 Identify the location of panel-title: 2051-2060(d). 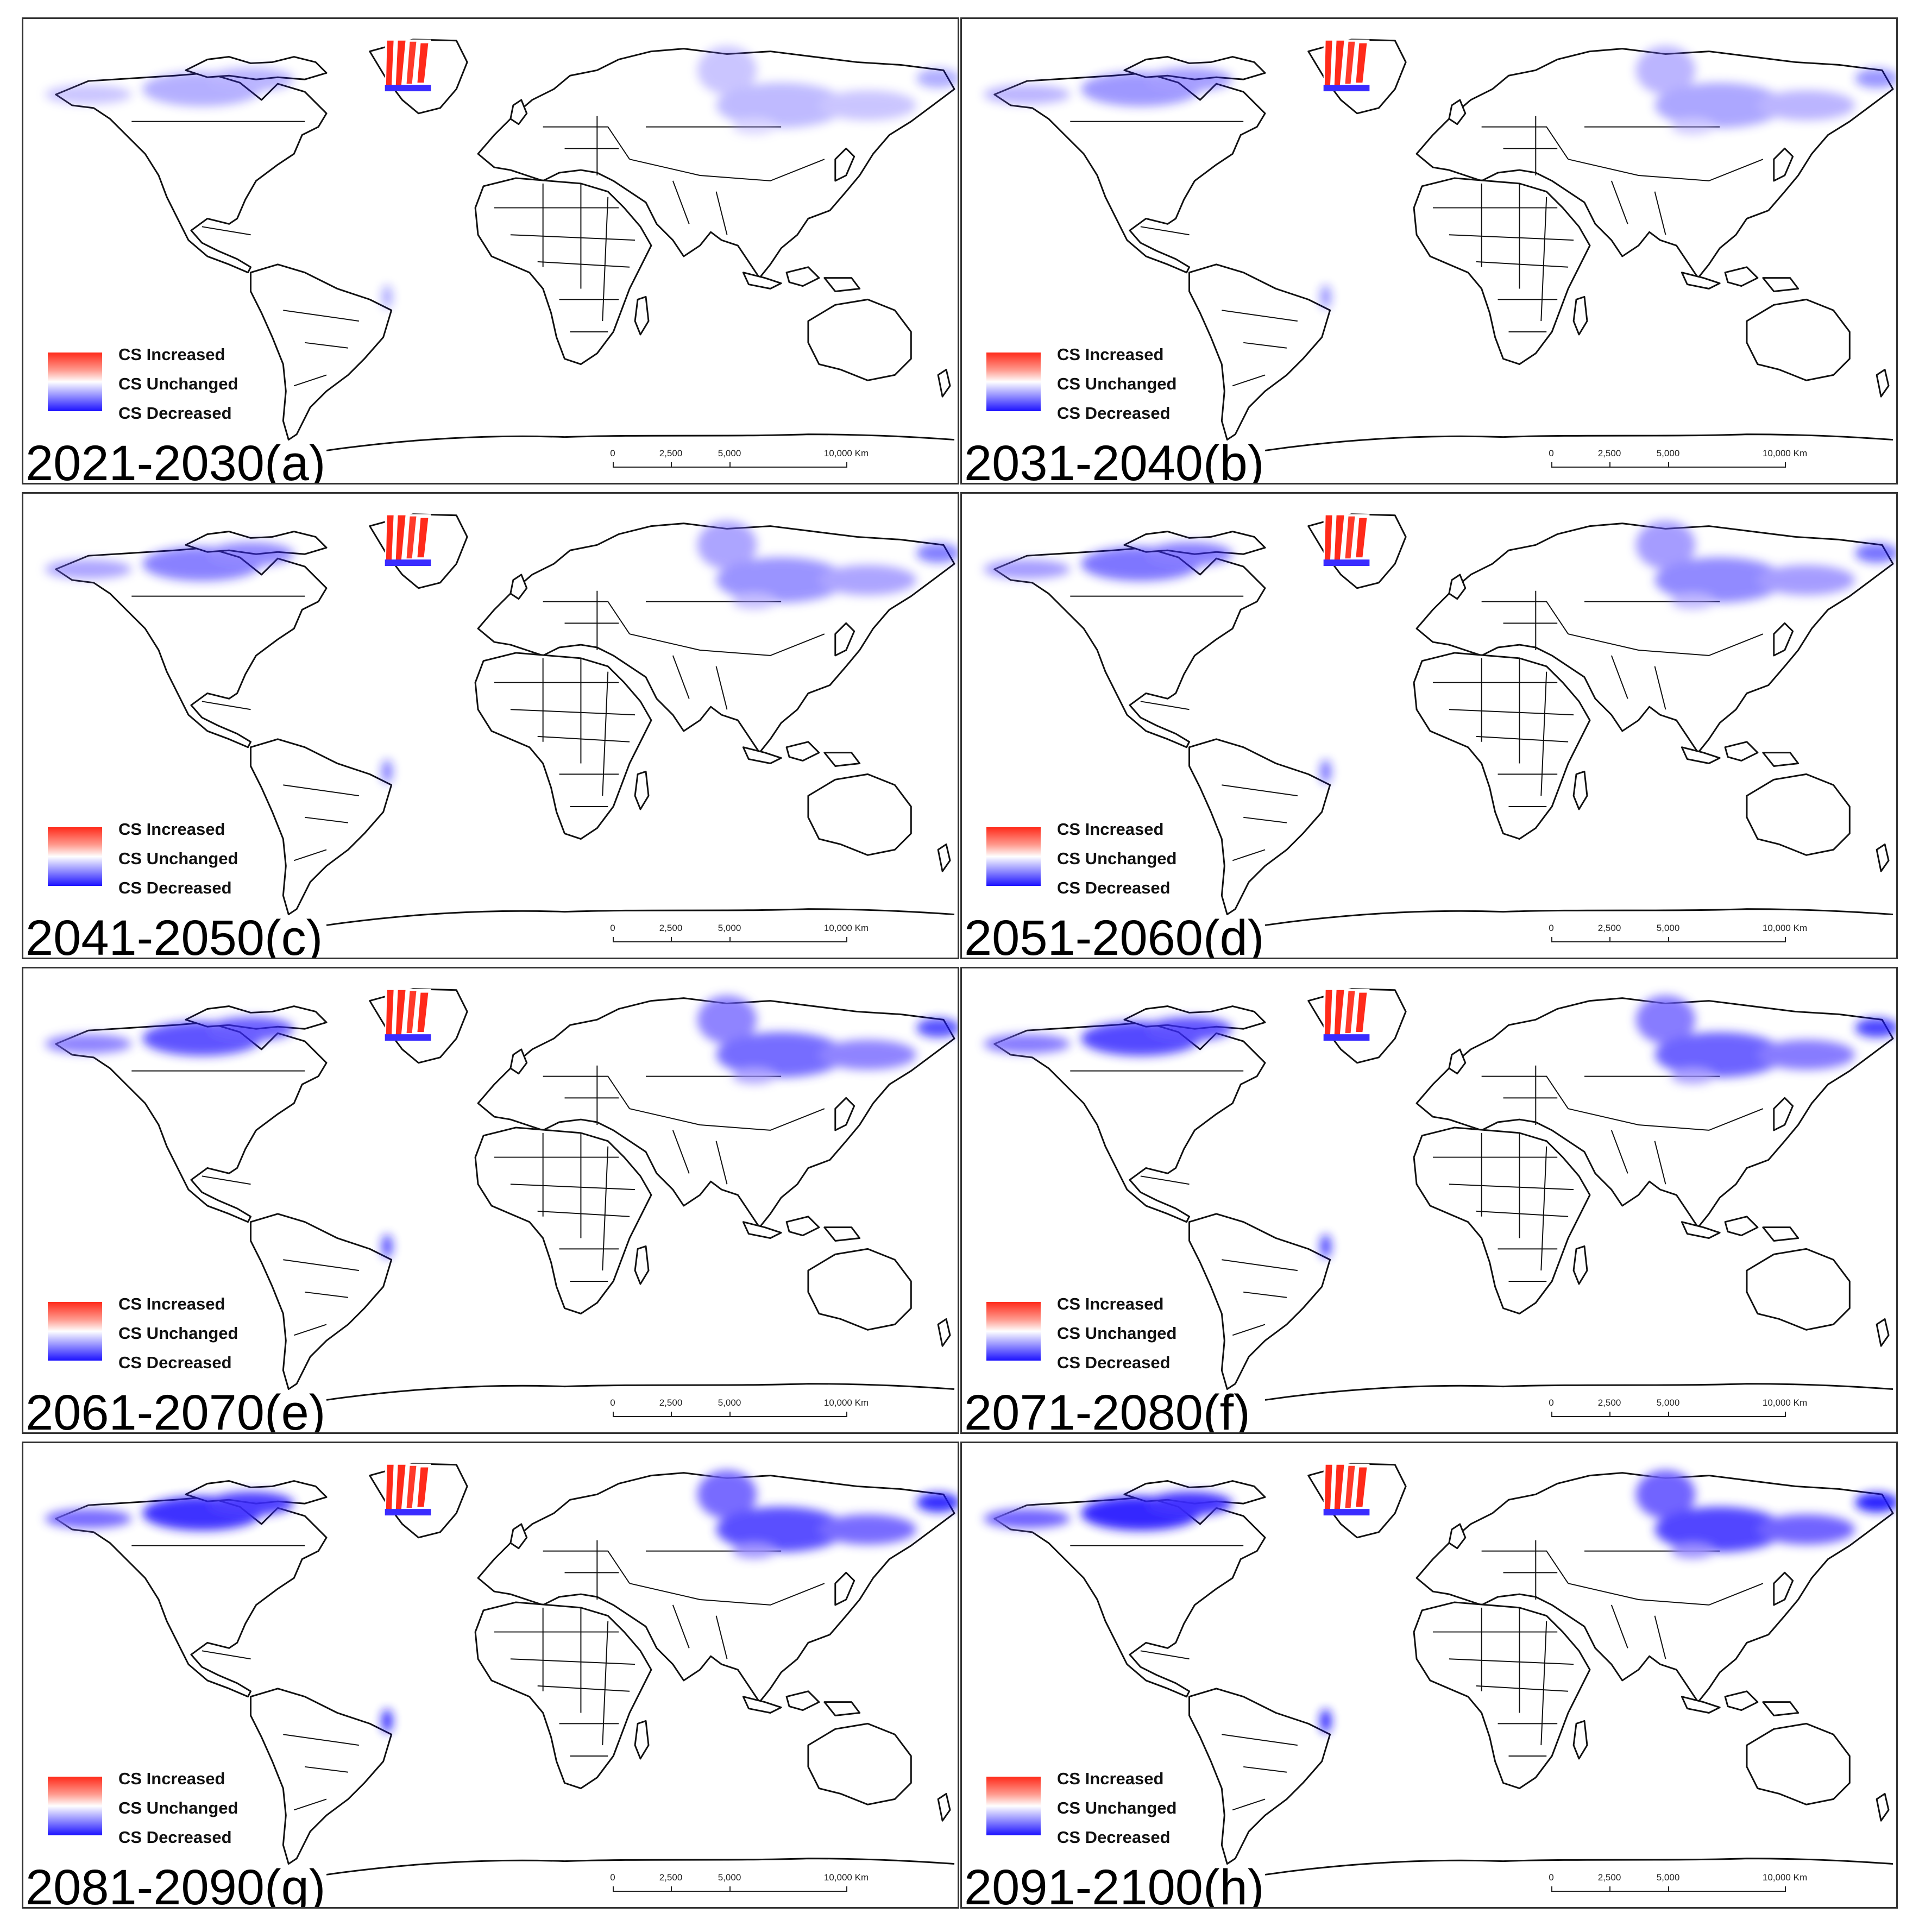
(1114, 935).